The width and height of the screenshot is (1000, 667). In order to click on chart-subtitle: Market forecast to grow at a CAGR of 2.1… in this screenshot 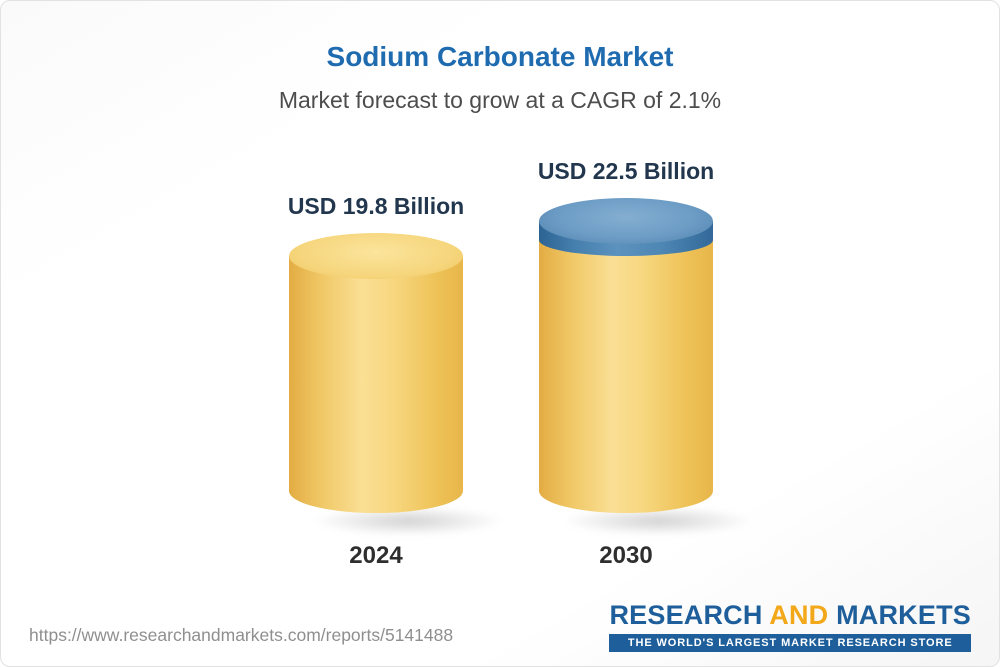, I will do `click(500, 100)`.